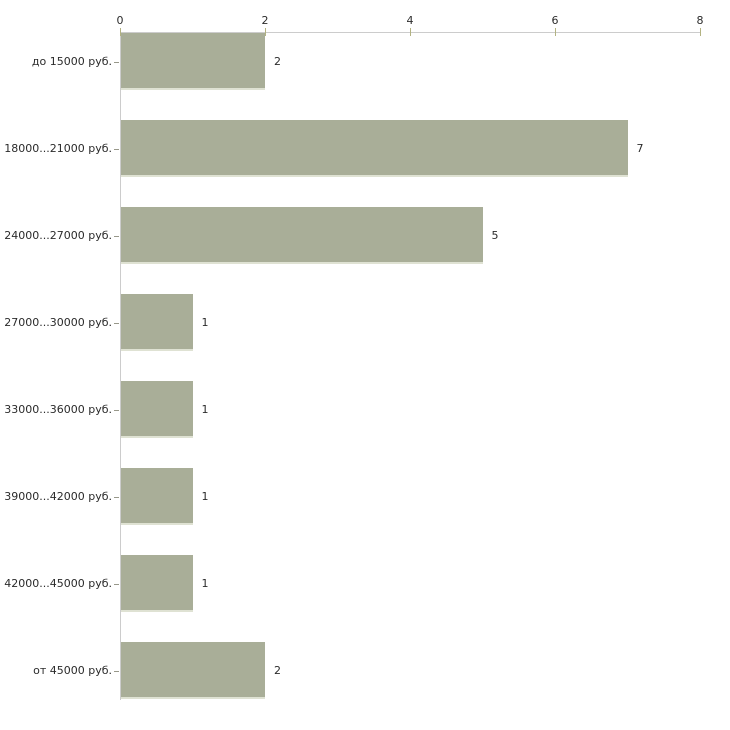 The width and height of the screenshot is (730, 730). Describe the element at coordinates (495, 235) in the screenshot. I see `value-label: 5` at that location.